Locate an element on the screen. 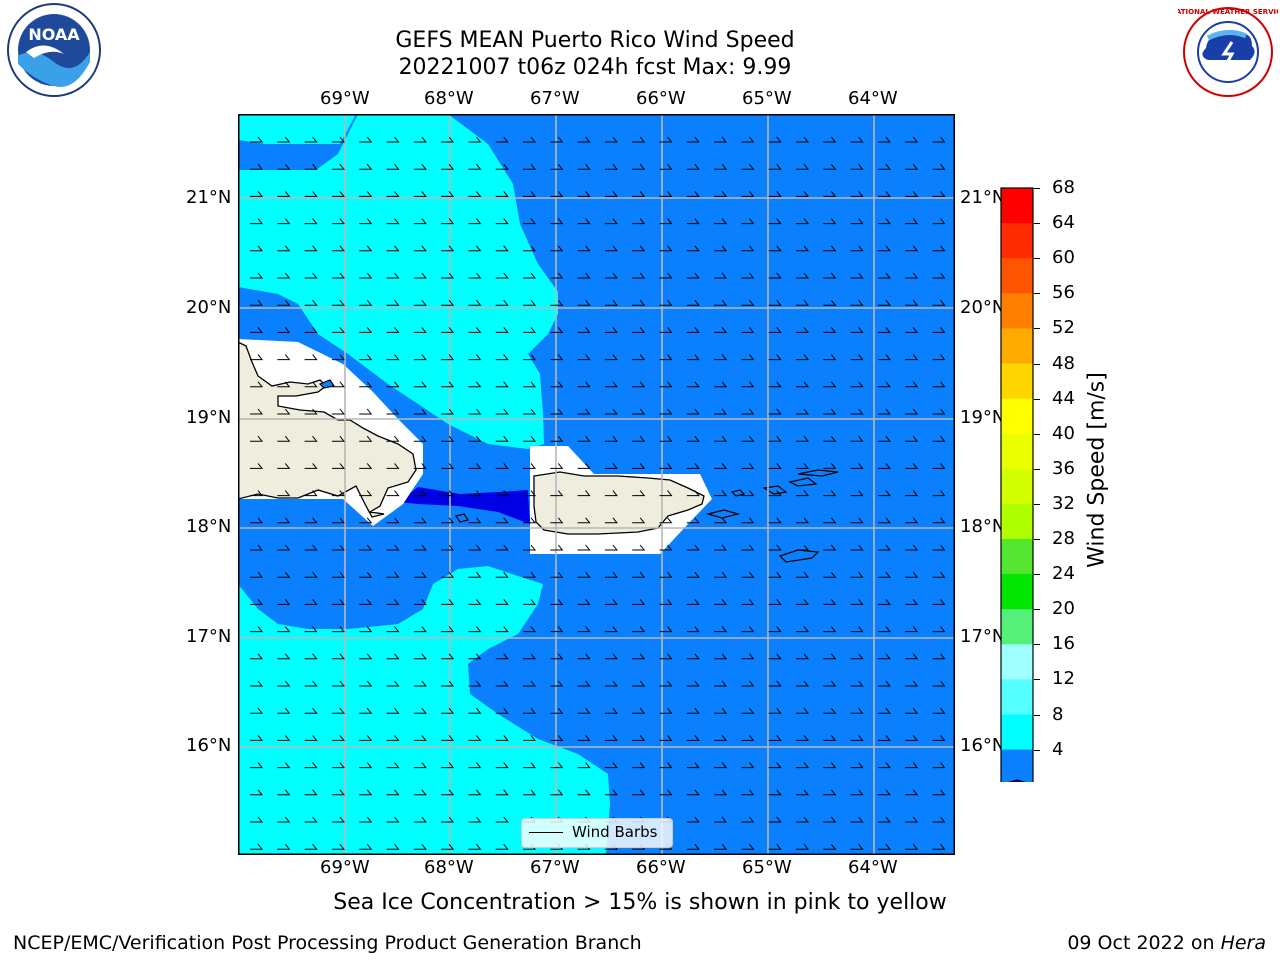 The image size is (1280, 960). wind-barbs-legend: Wind Barbs is located at coordinates (597, 833).